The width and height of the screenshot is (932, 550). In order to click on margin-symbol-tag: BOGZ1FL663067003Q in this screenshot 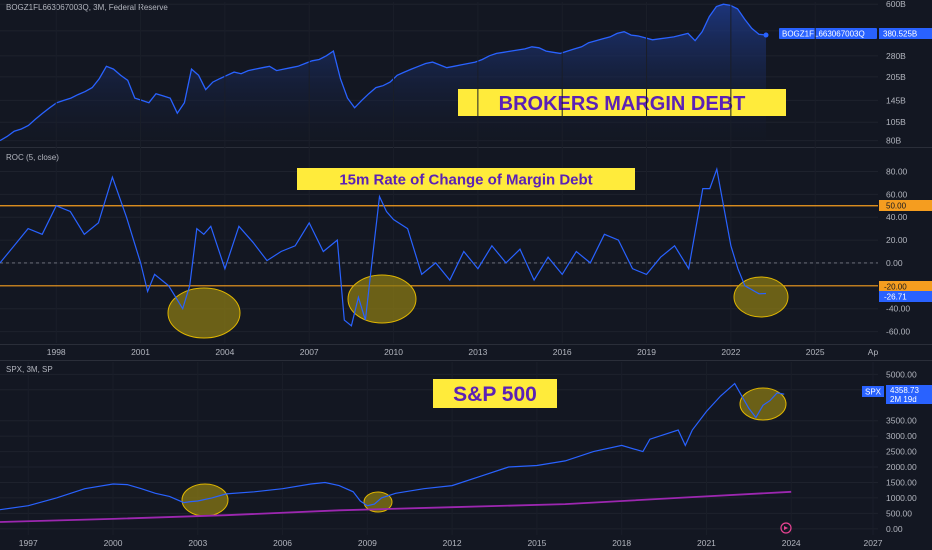, I will do `click(823, 34)`.